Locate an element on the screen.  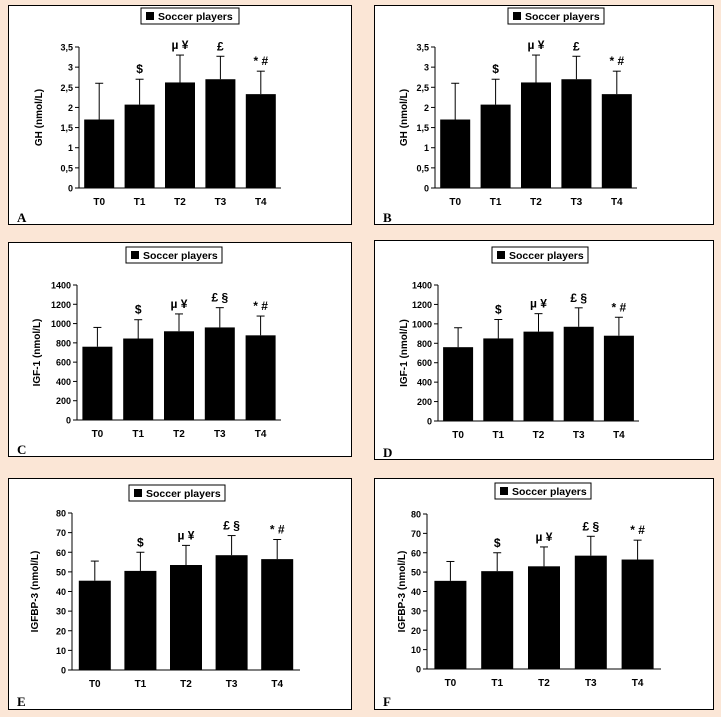
y-axis-label: IGFBP-3 (nmol/L) is located at coordinates (402, 592).